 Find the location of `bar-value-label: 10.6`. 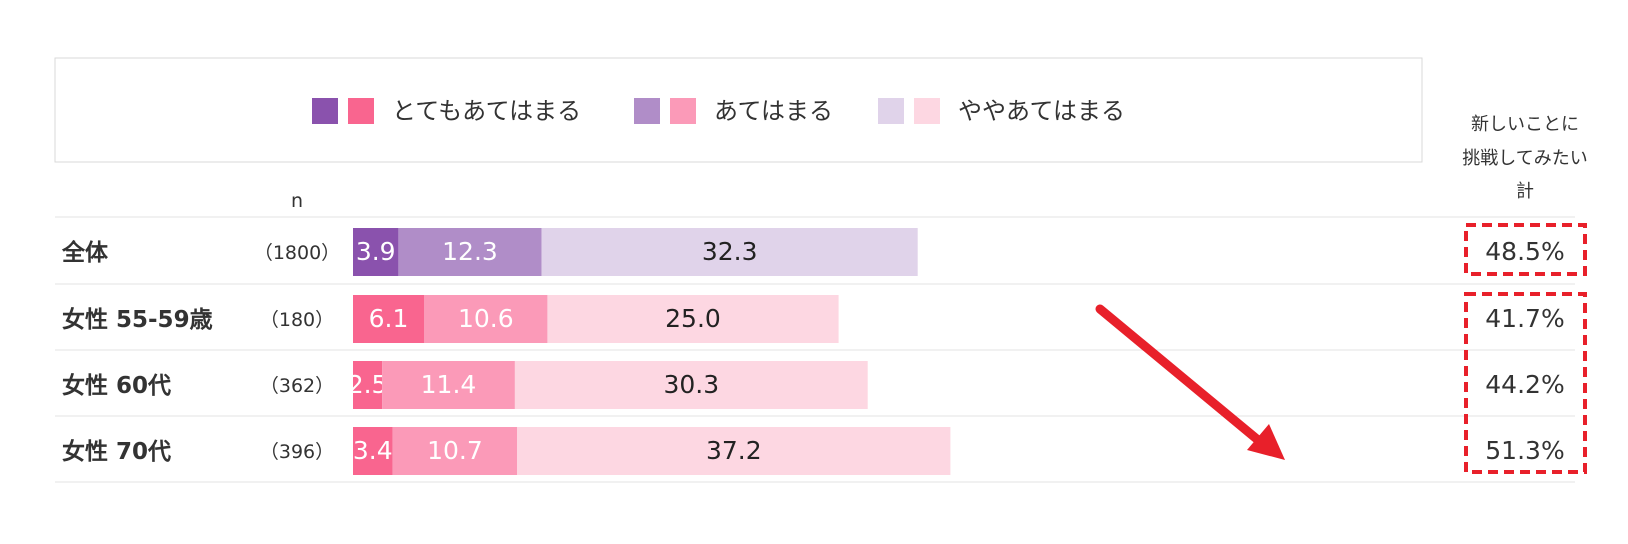

bar-value-label: 10.6 is located at coordinates (486, 318).